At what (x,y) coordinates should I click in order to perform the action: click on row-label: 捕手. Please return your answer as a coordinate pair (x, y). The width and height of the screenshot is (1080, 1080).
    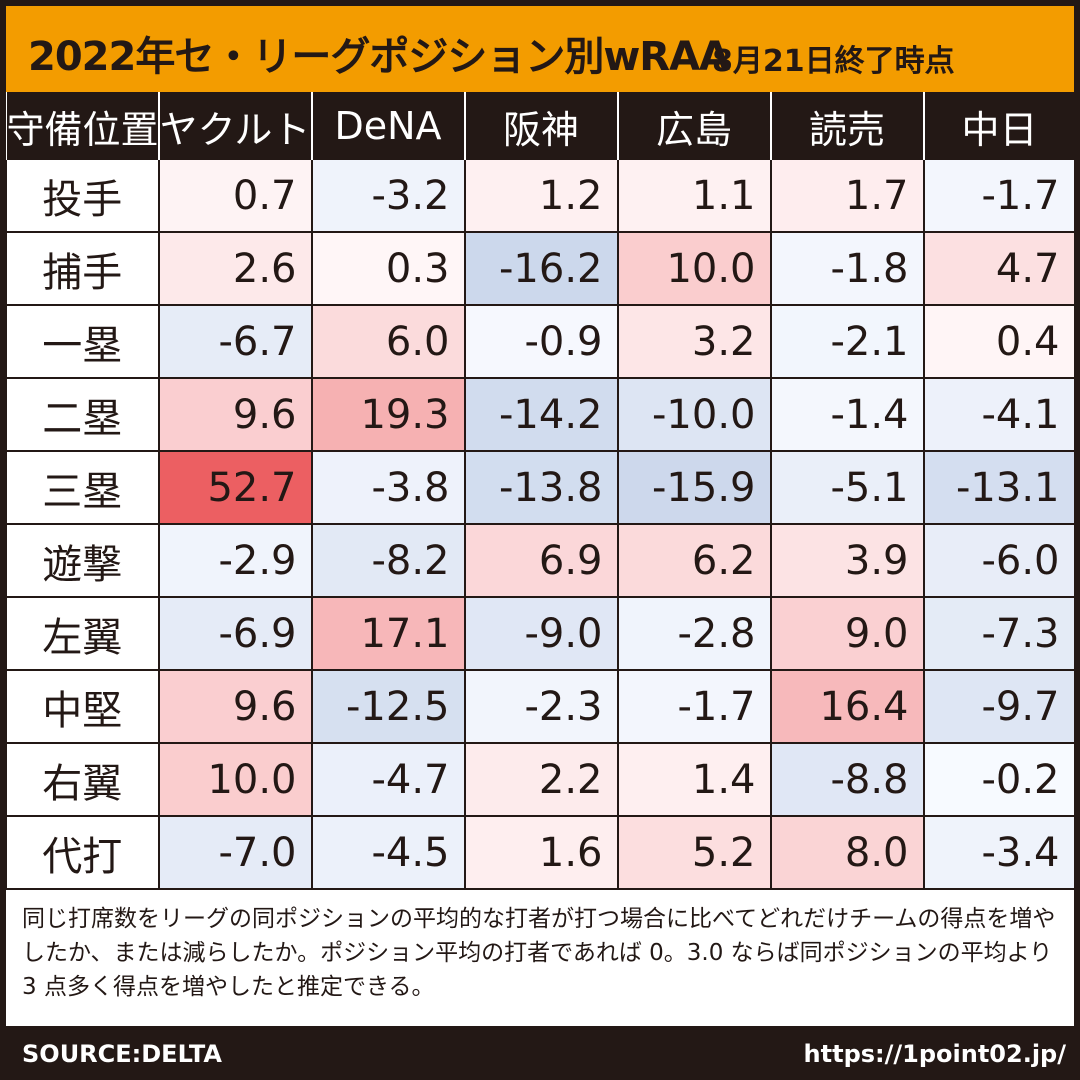
    Looking at the image, I should click on (83, 269).